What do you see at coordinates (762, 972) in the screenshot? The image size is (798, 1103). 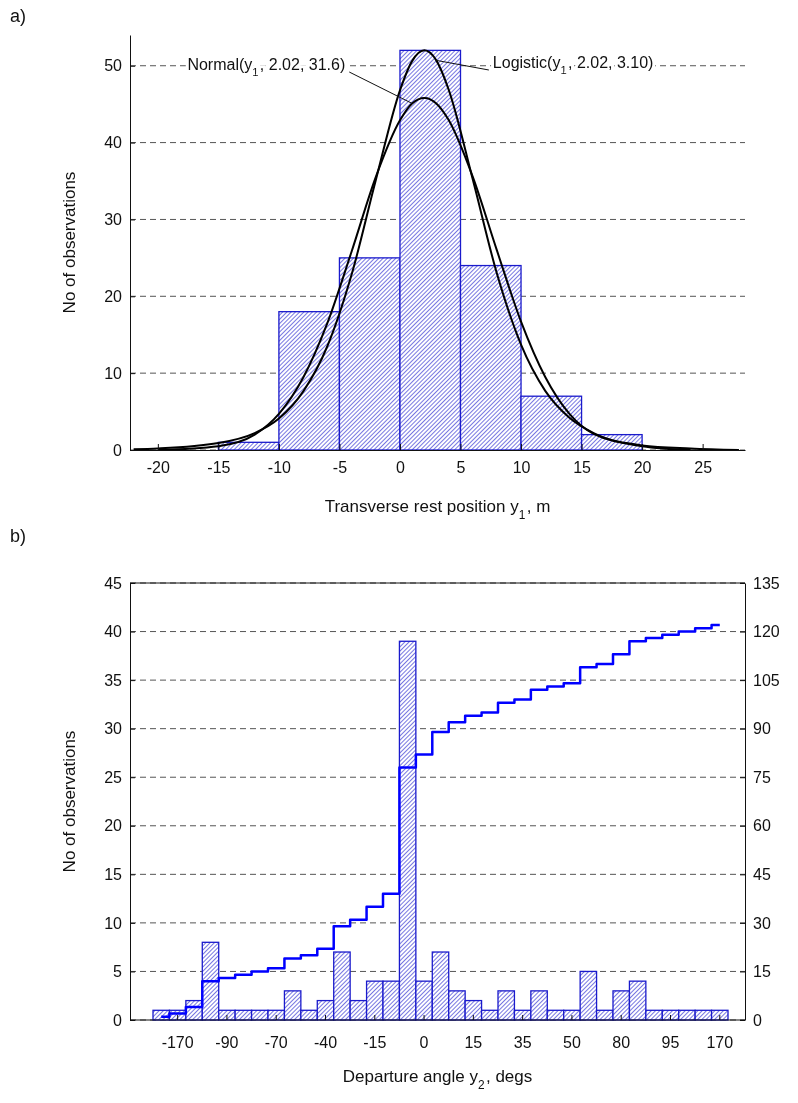 I see `y2-tick-label: 15` at bounding box center [762, 972].